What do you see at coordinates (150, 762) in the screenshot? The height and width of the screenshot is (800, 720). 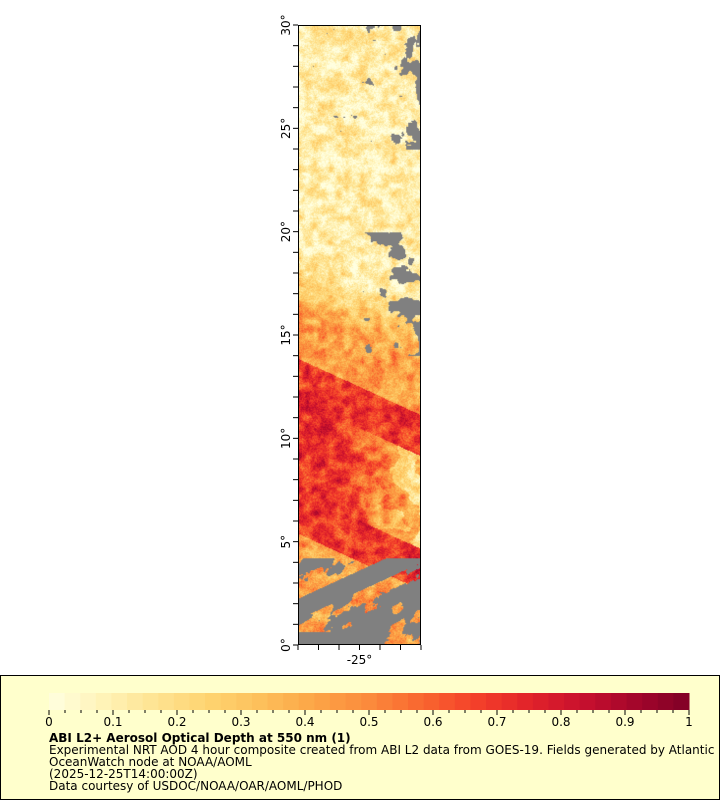 I see `legend-description-2: OceanWatch node at NOAA/AOML` at bounding box center [150, 762].